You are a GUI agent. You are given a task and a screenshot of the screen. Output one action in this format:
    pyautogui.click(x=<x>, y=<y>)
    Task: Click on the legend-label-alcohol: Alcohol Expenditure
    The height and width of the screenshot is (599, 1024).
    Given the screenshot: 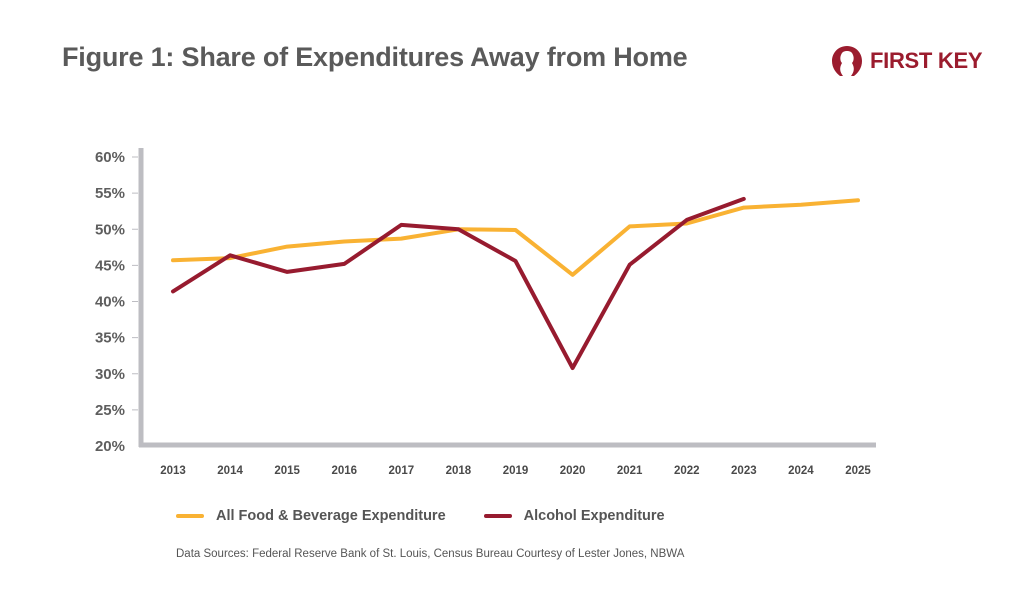 What is the action you would take?
    pyautogui.click(x=594, y=516)
    